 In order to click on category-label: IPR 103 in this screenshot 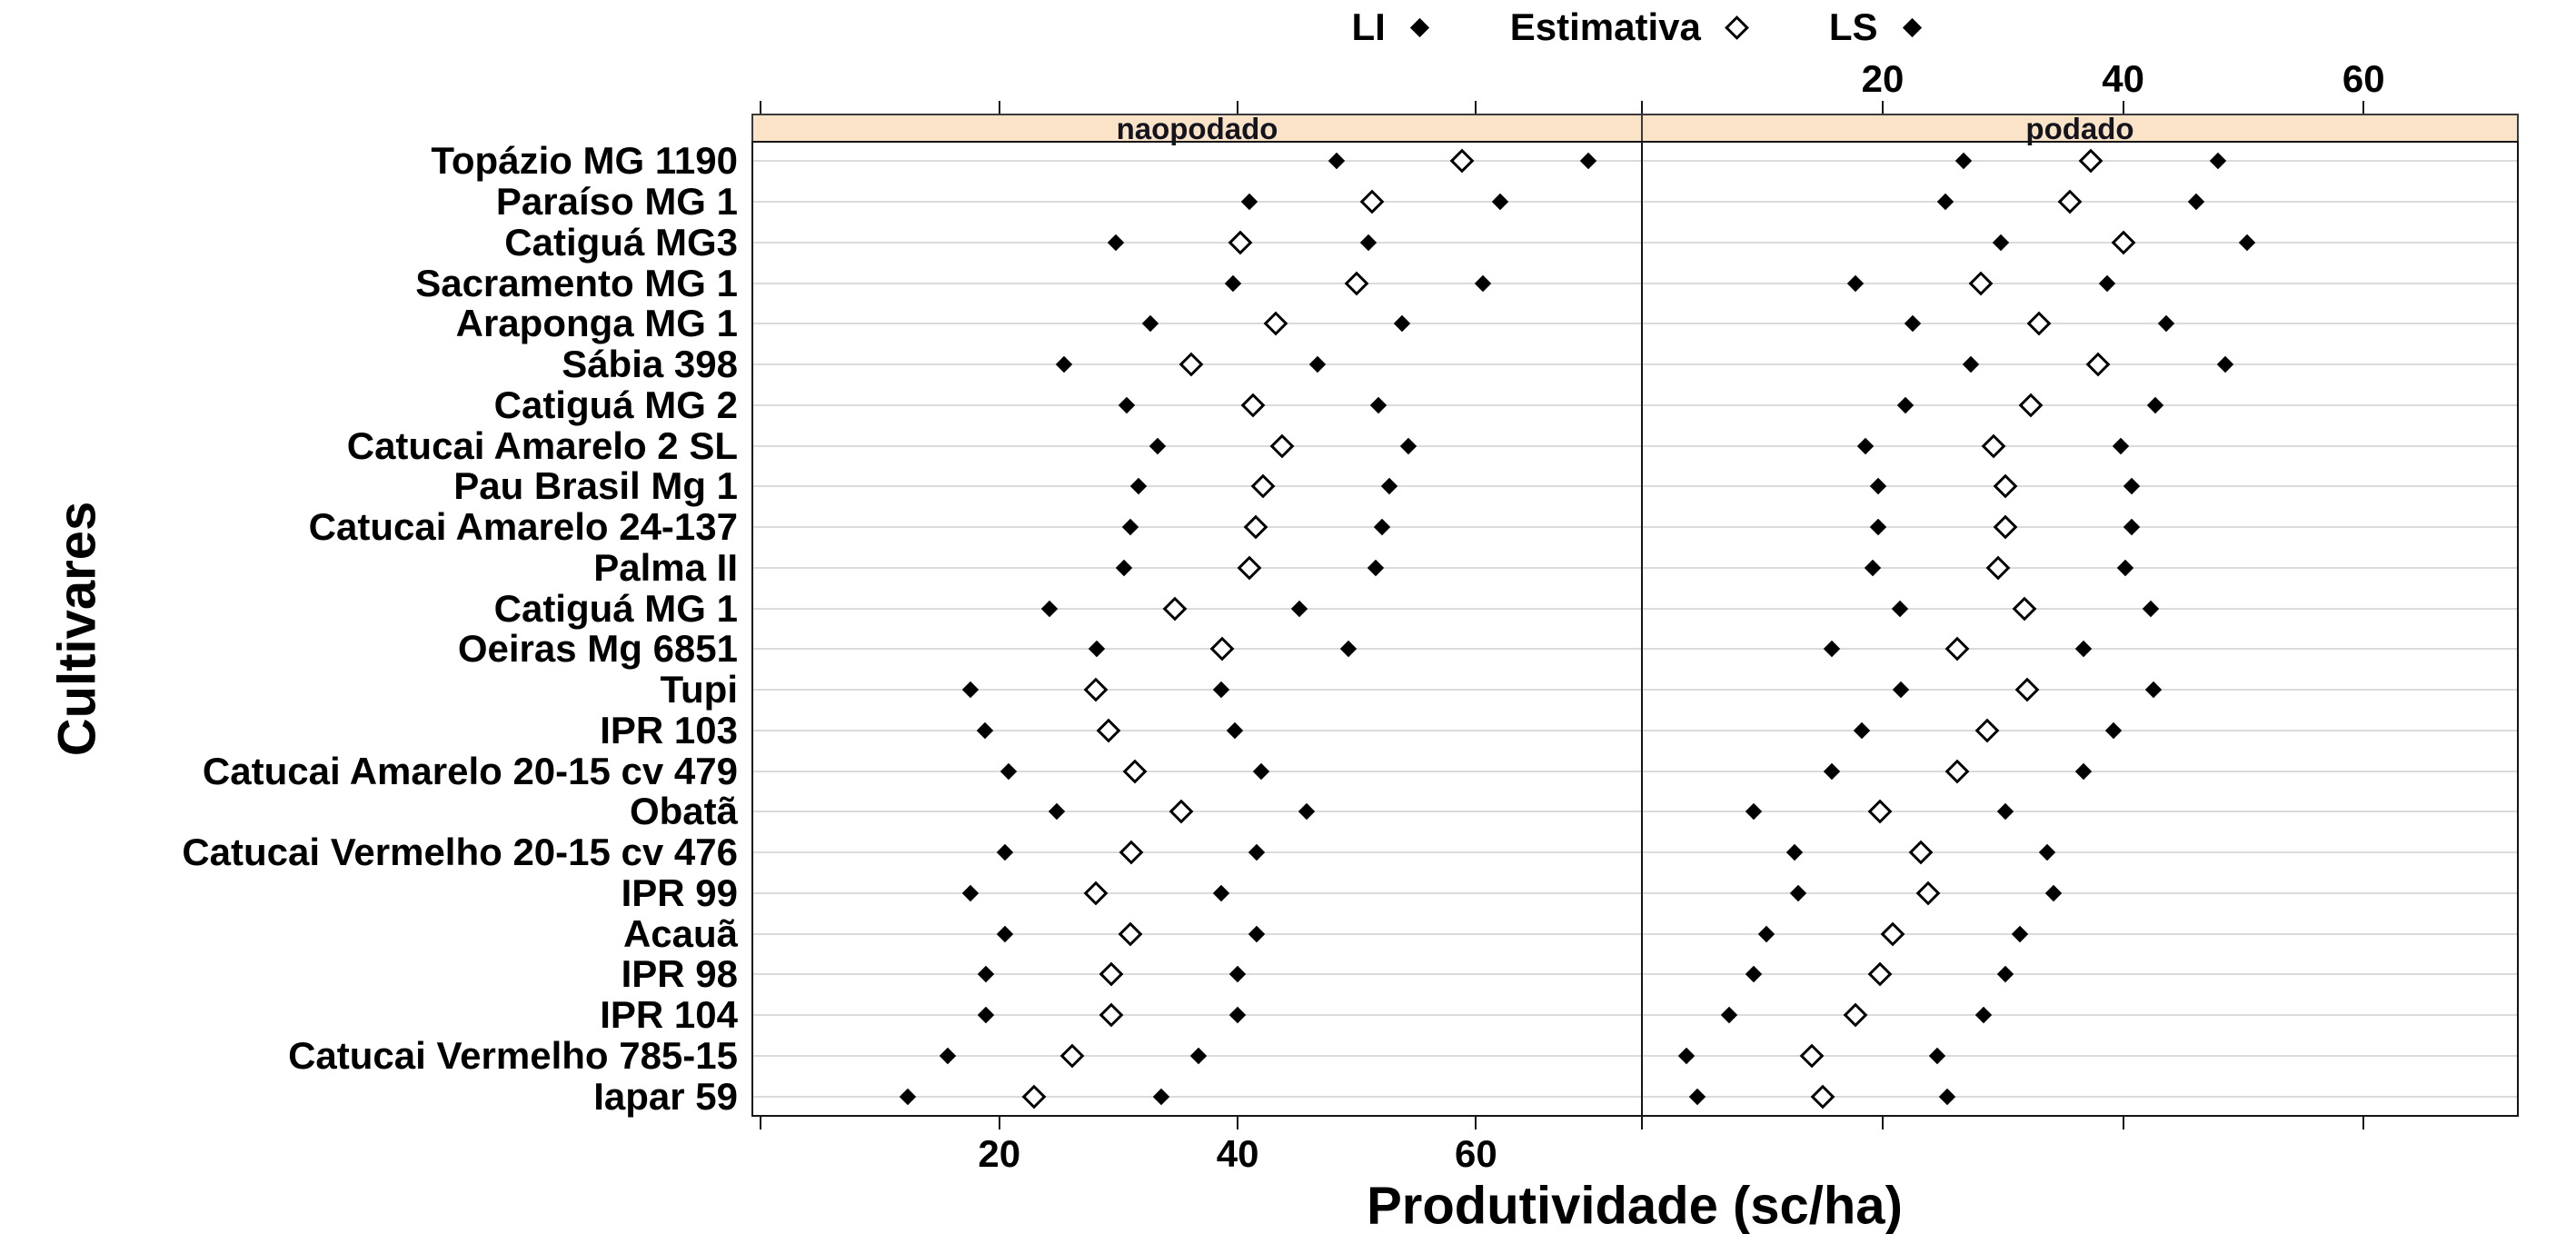, I will do `click(669, 729)`.